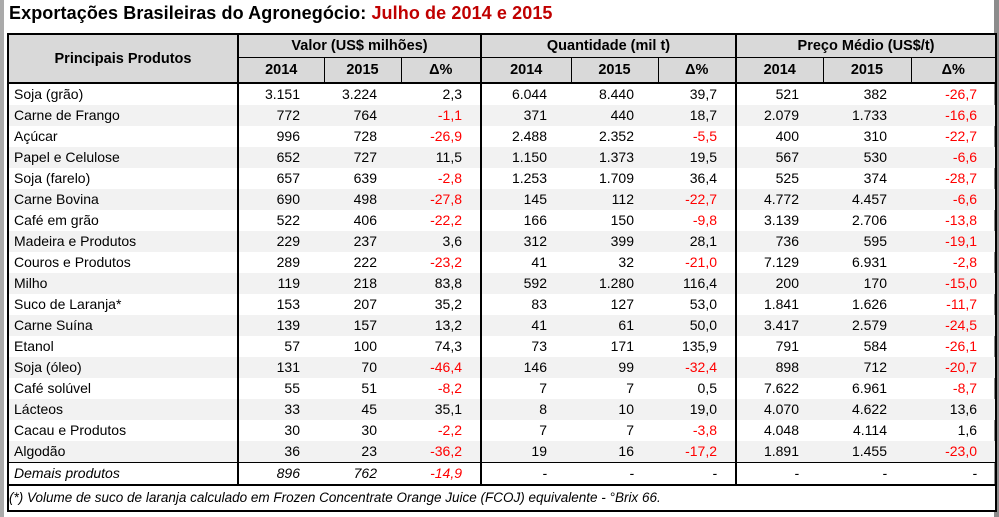 This screenshot has height=517, width=999. What do you see at coordinates (123, 473) in the screenshot?
I see `product-name-cell: Demais produtos` at bounding box center [123, 473].